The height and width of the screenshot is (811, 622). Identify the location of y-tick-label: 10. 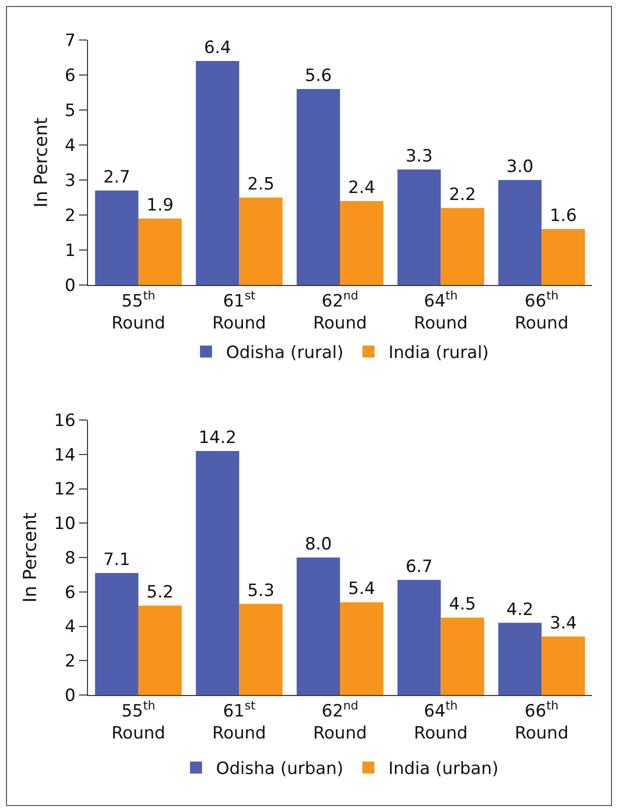
(65, 524).